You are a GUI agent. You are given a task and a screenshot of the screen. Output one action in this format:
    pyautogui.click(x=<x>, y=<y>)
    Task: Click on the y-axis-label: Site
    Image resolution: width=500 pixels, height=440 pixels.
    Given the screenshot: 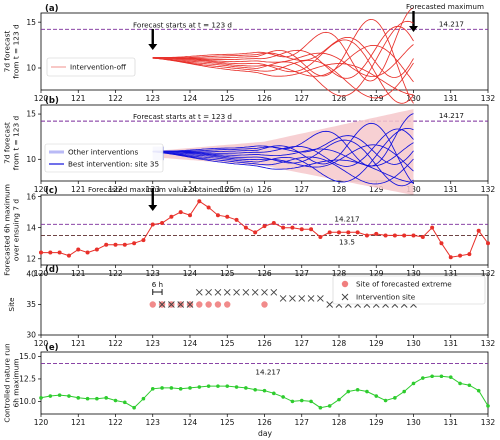 What is the action you would take?
    pyautogui.click(x=11, y=304)
    